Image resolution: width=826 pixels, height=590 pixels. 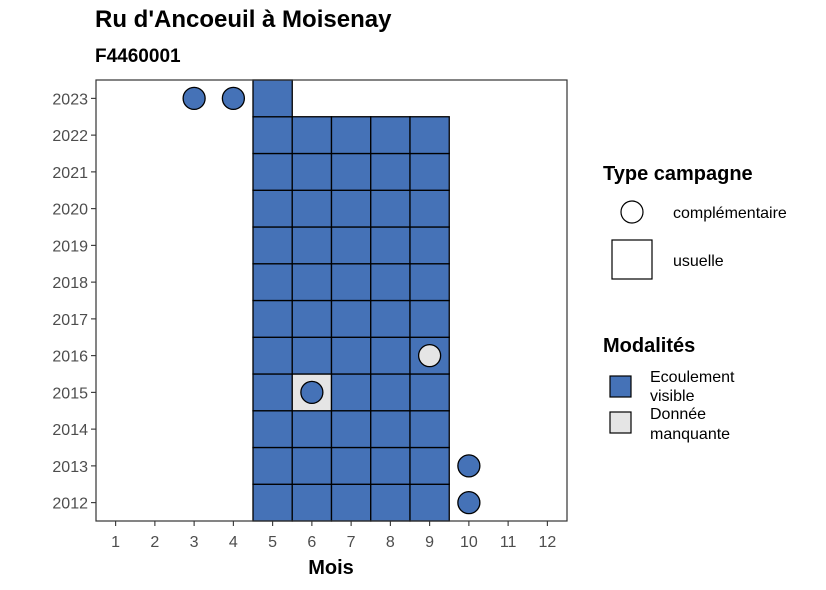 What do you see at coordinates (649, 346) in the screenshot?
I see `legend-fill-title: Modalités` at bounding box center [649, 346].